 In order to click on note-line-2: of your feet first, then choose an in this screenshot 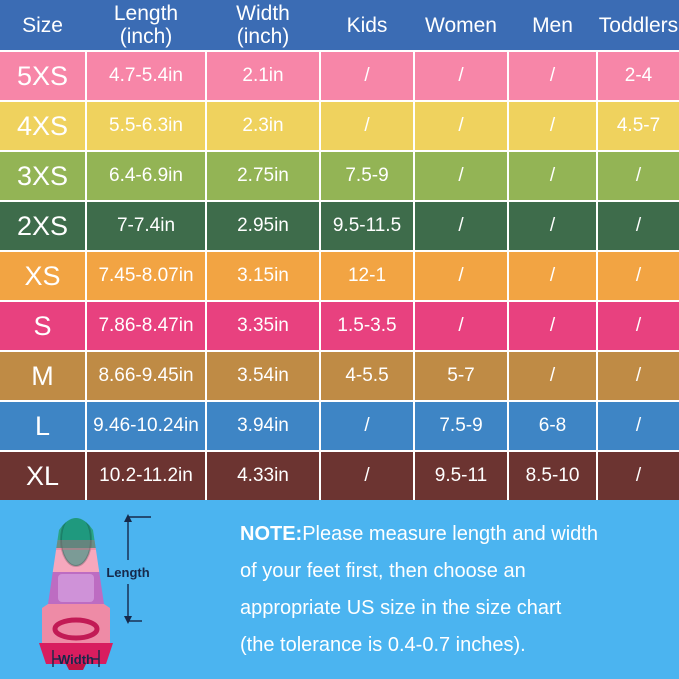, I will do `click(383, 571)`.